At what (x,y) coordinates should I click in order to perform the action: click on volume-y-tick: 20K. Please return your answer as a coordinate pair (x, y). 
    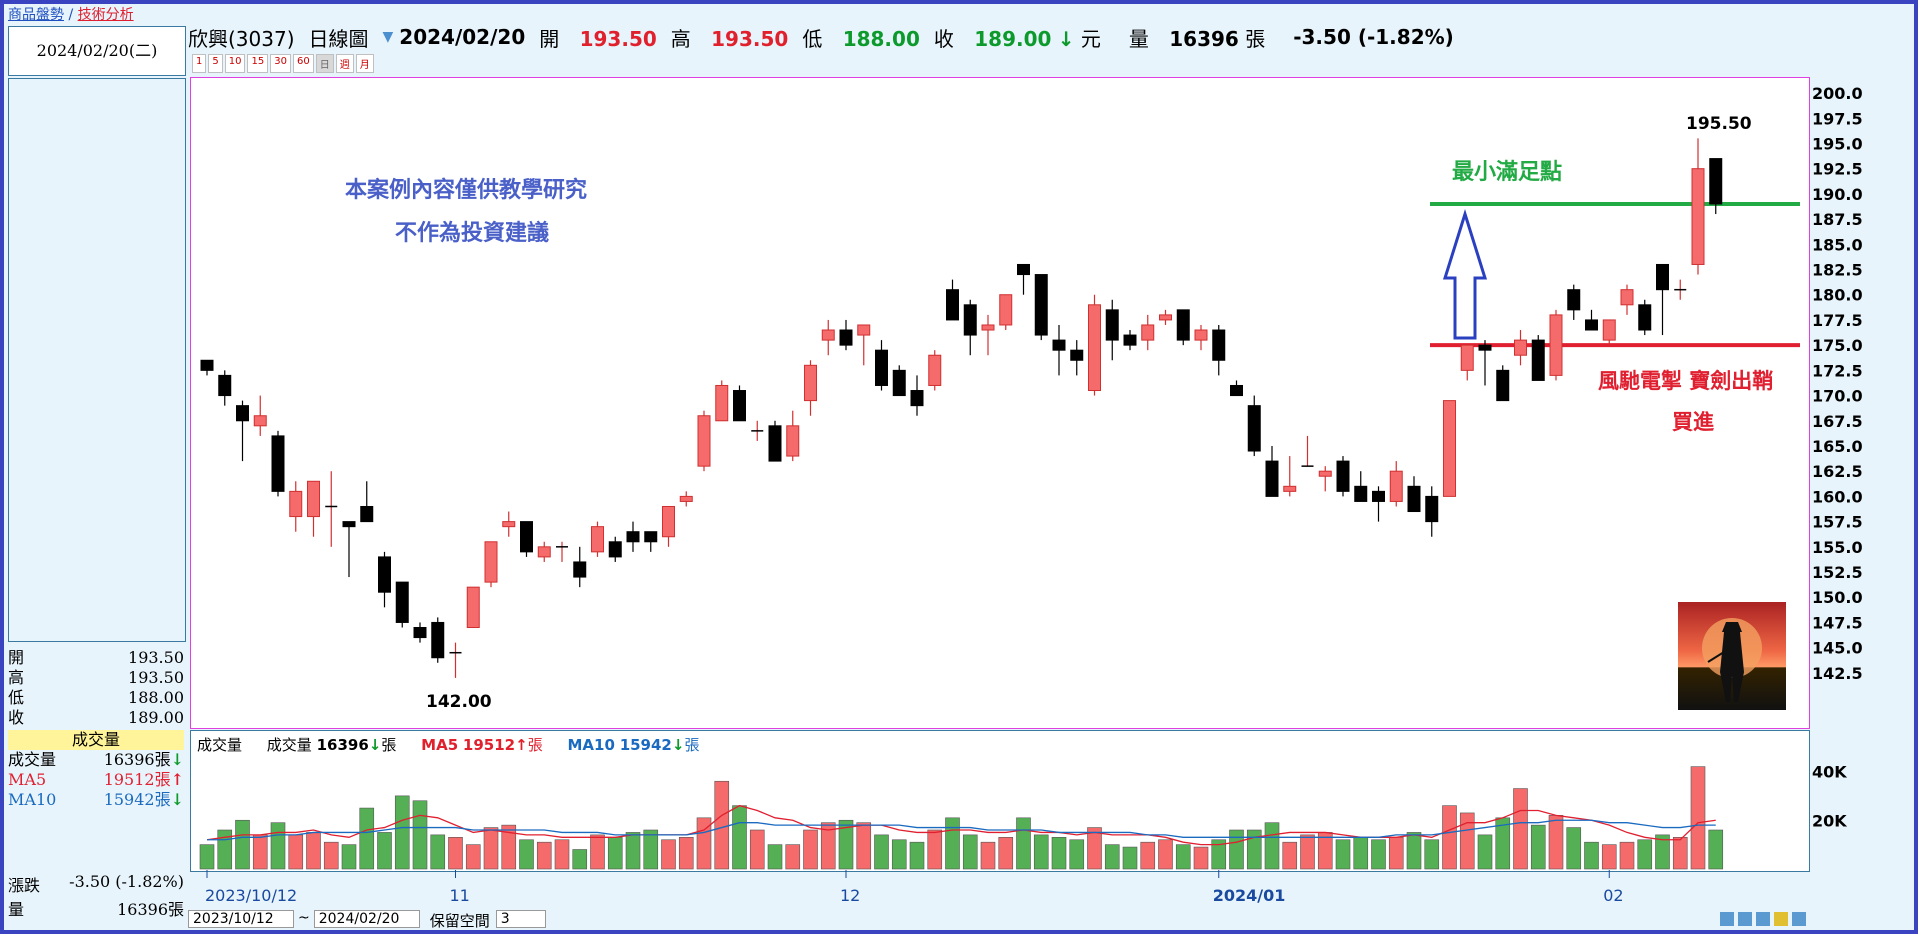
    Looking at the image, I should click on (1829, 820).